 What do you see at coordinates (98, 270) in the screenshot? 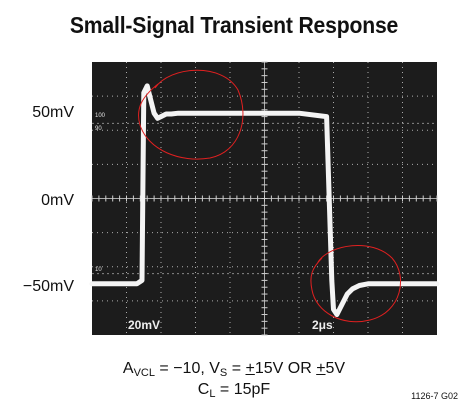
I see `percent-10-label: 10` at bounding box center [98, 270].